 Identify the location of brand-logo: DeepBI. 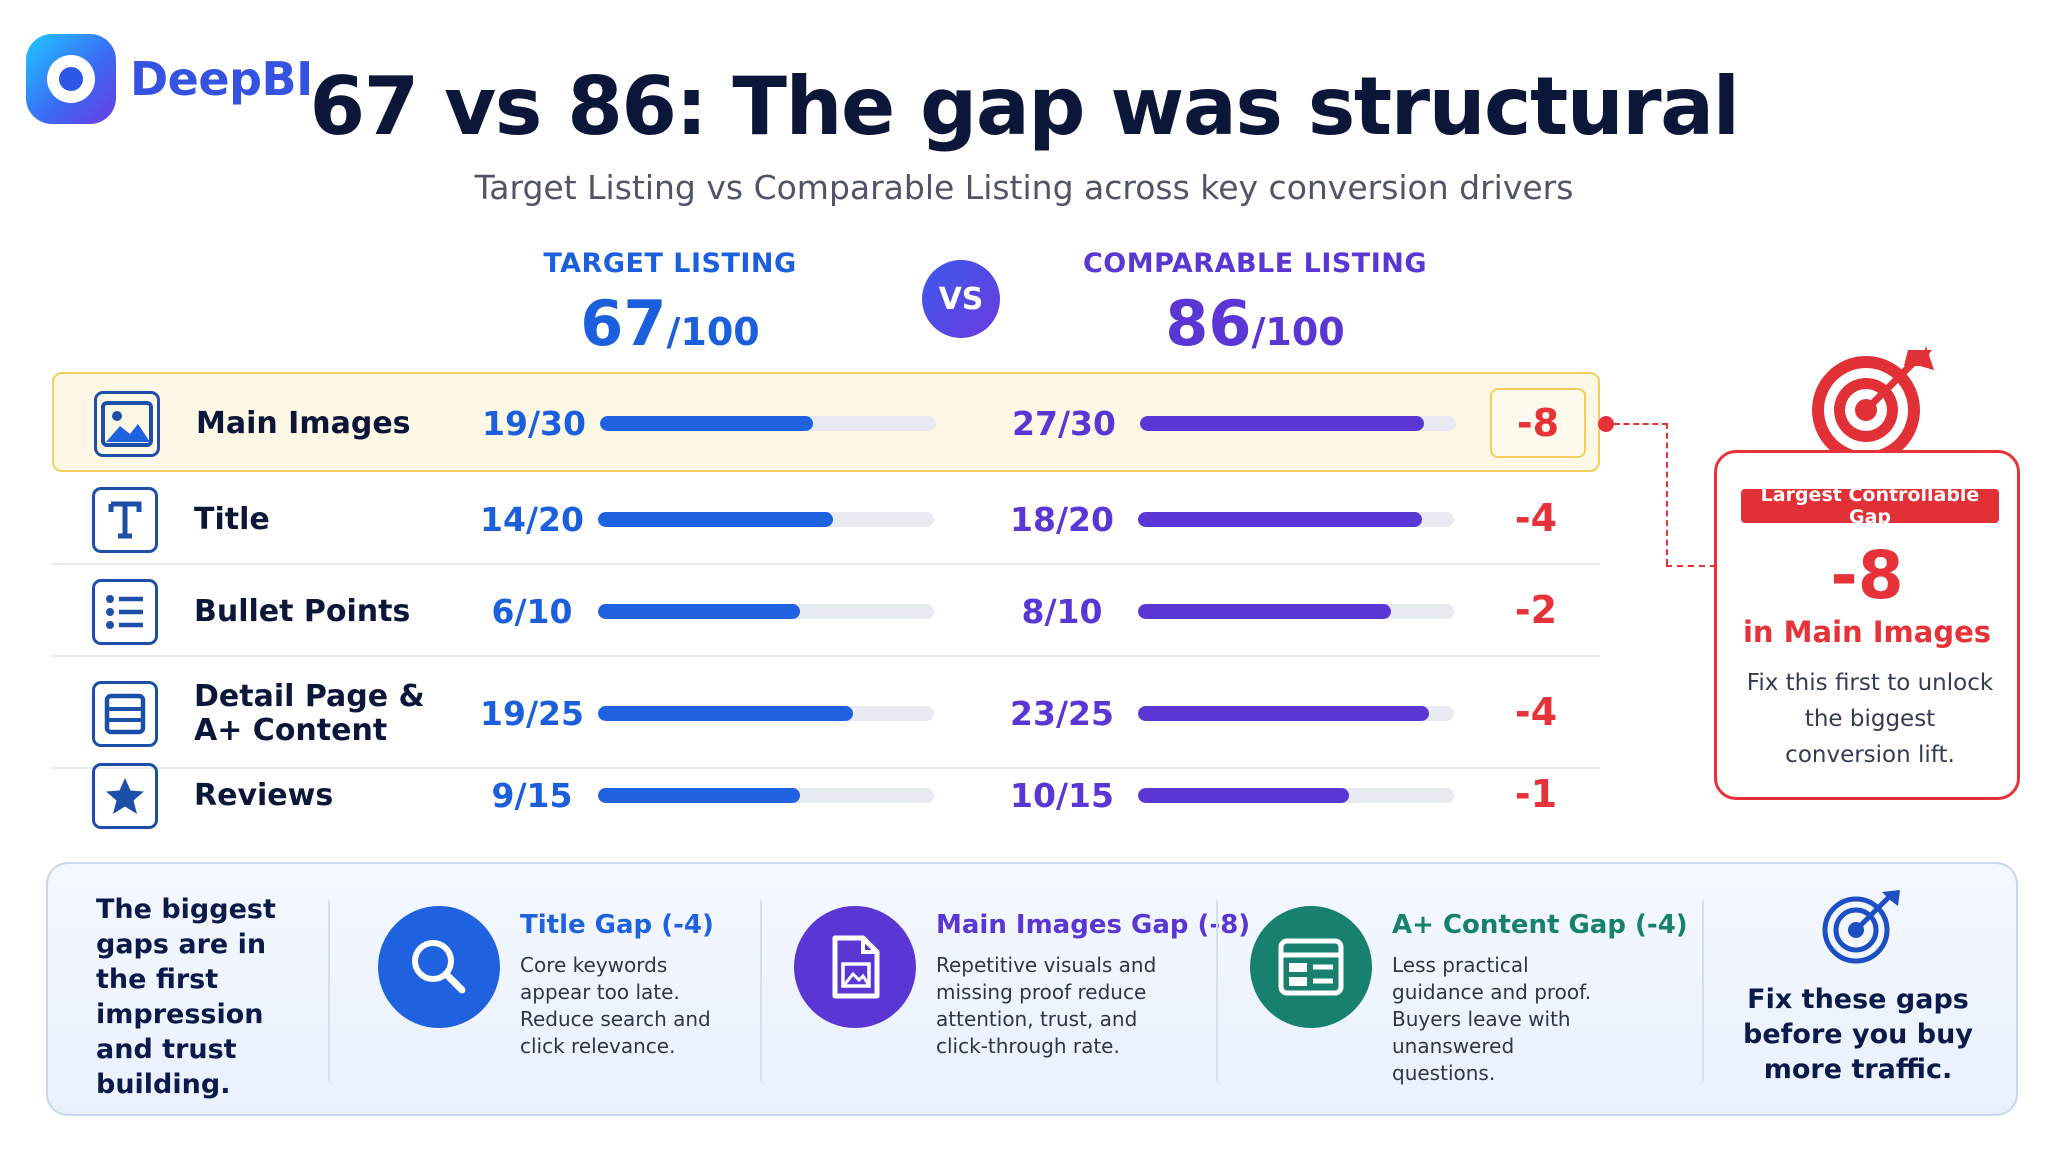
(169, 79).